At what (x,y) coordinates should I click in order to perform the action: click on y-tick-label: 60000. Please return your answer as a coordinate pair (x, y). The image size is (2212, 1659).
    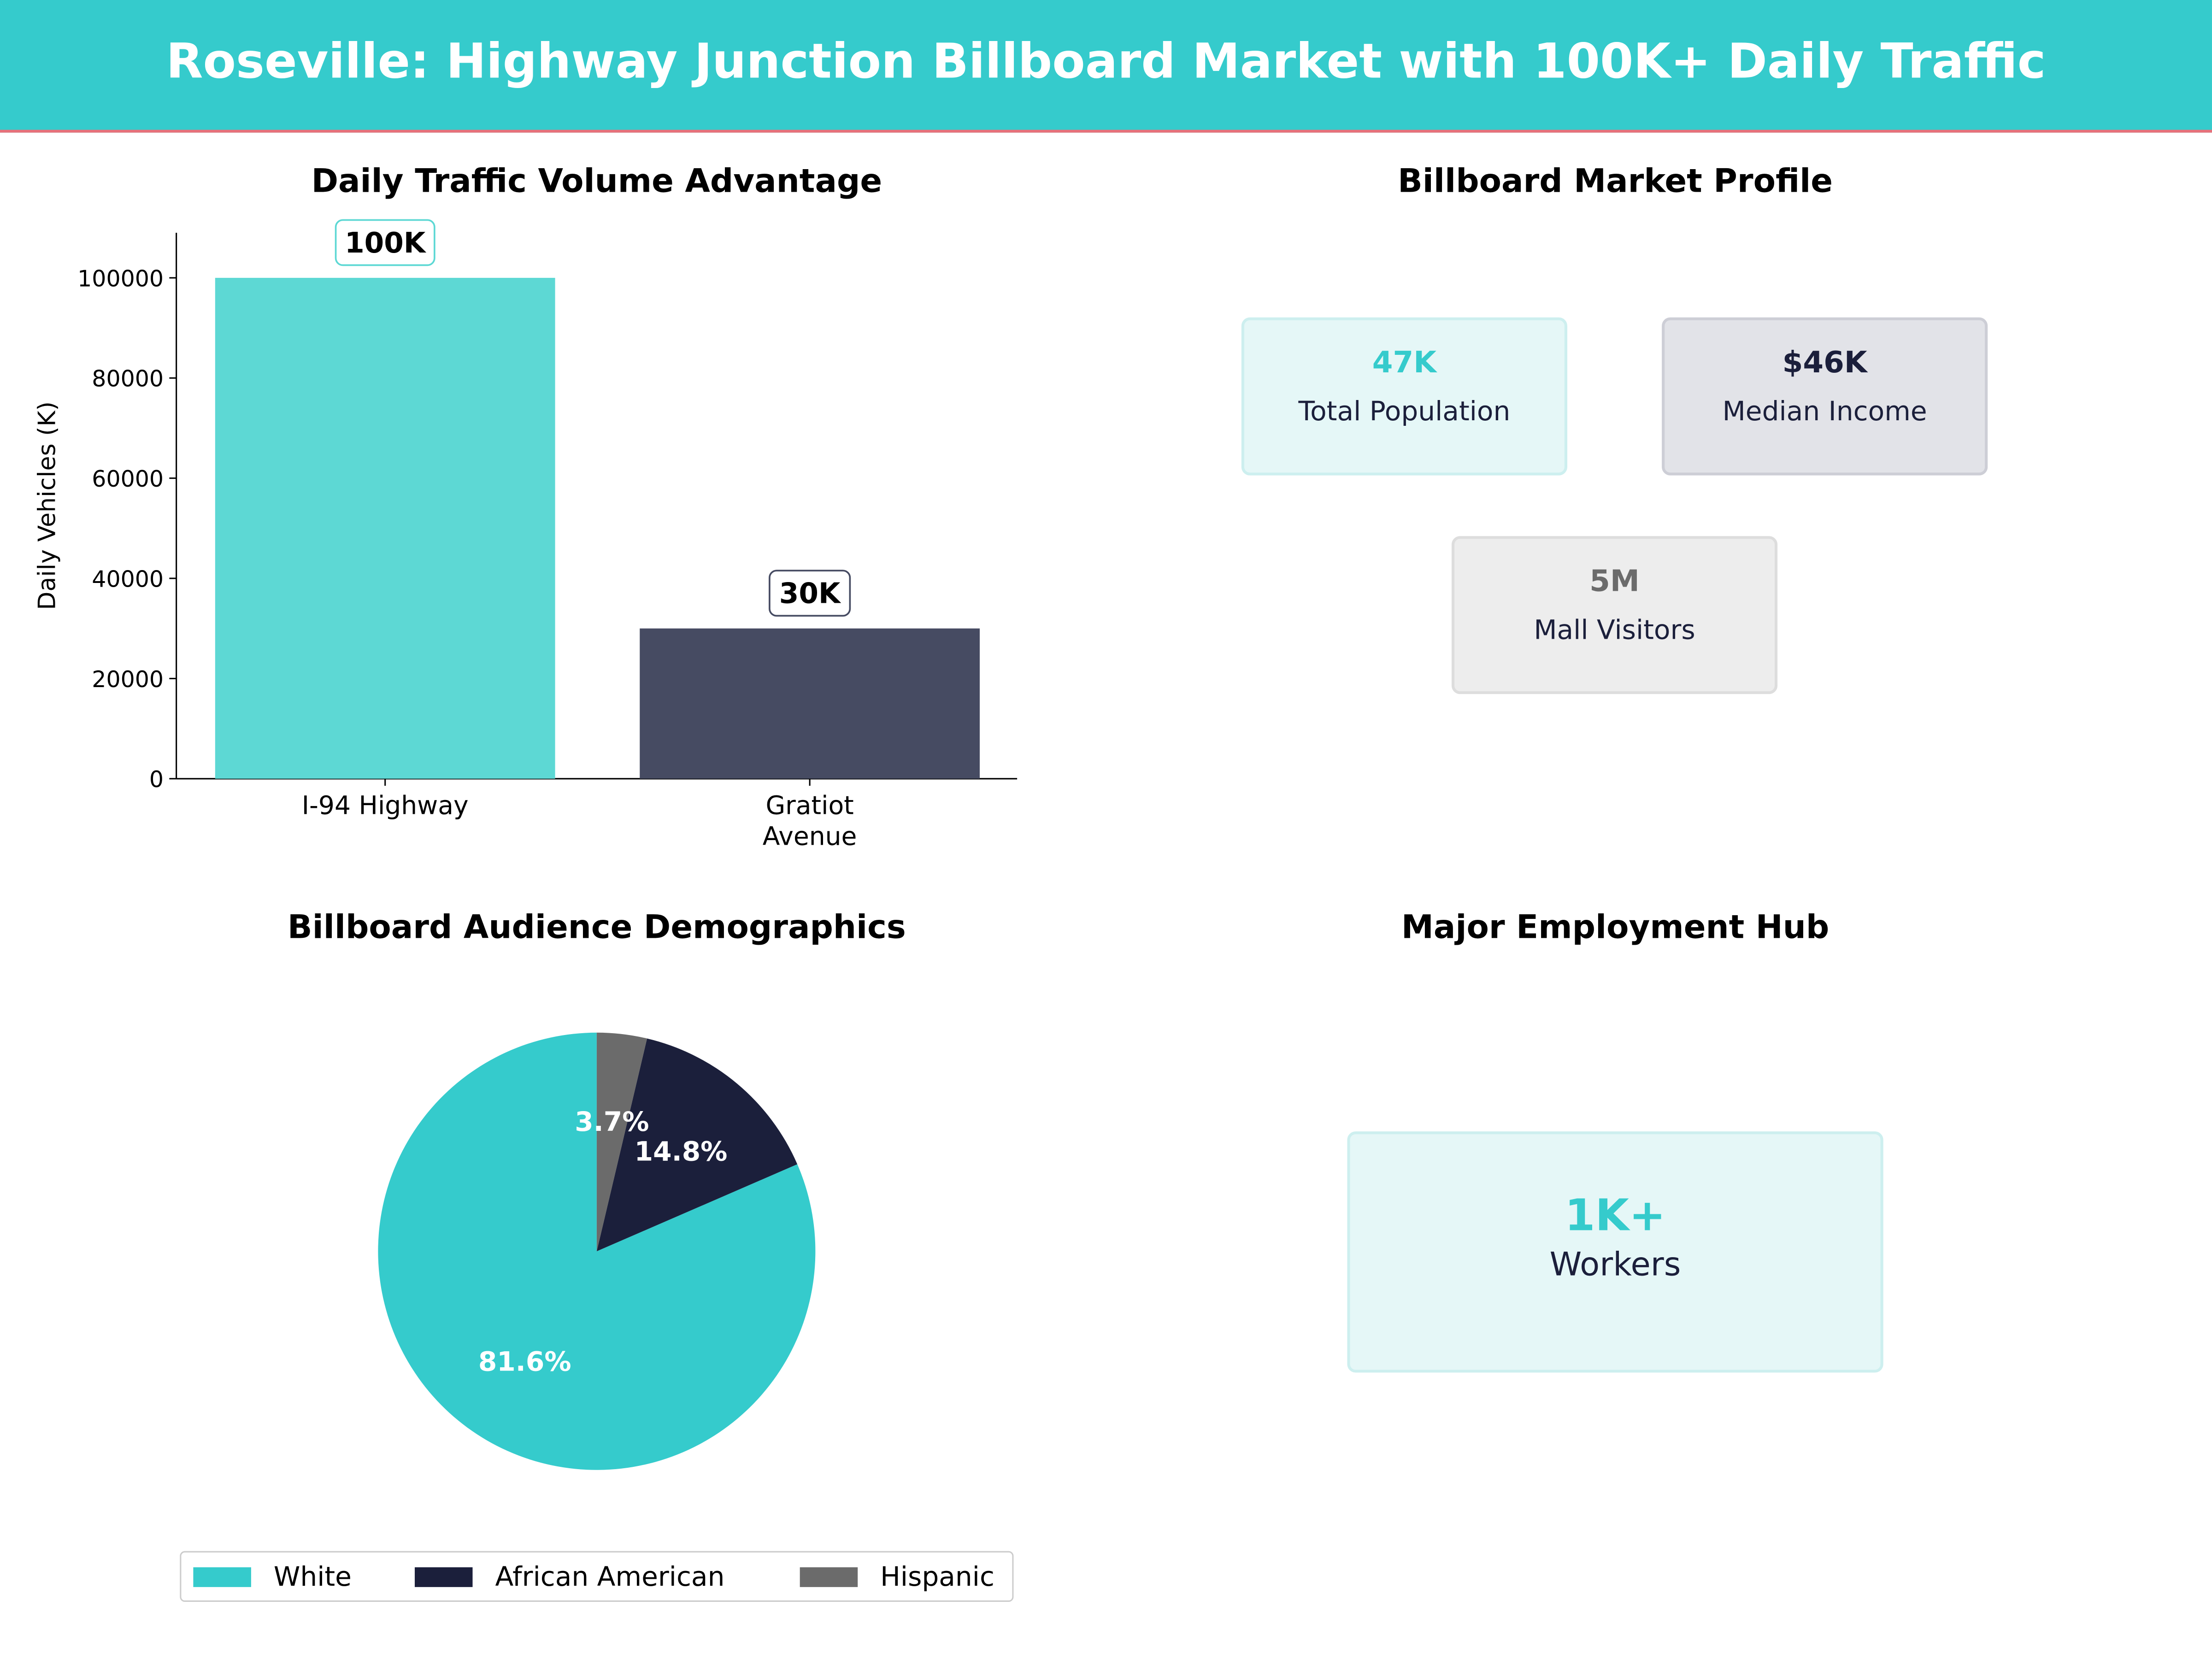
    Looking at the image, I should click on (128, 479).